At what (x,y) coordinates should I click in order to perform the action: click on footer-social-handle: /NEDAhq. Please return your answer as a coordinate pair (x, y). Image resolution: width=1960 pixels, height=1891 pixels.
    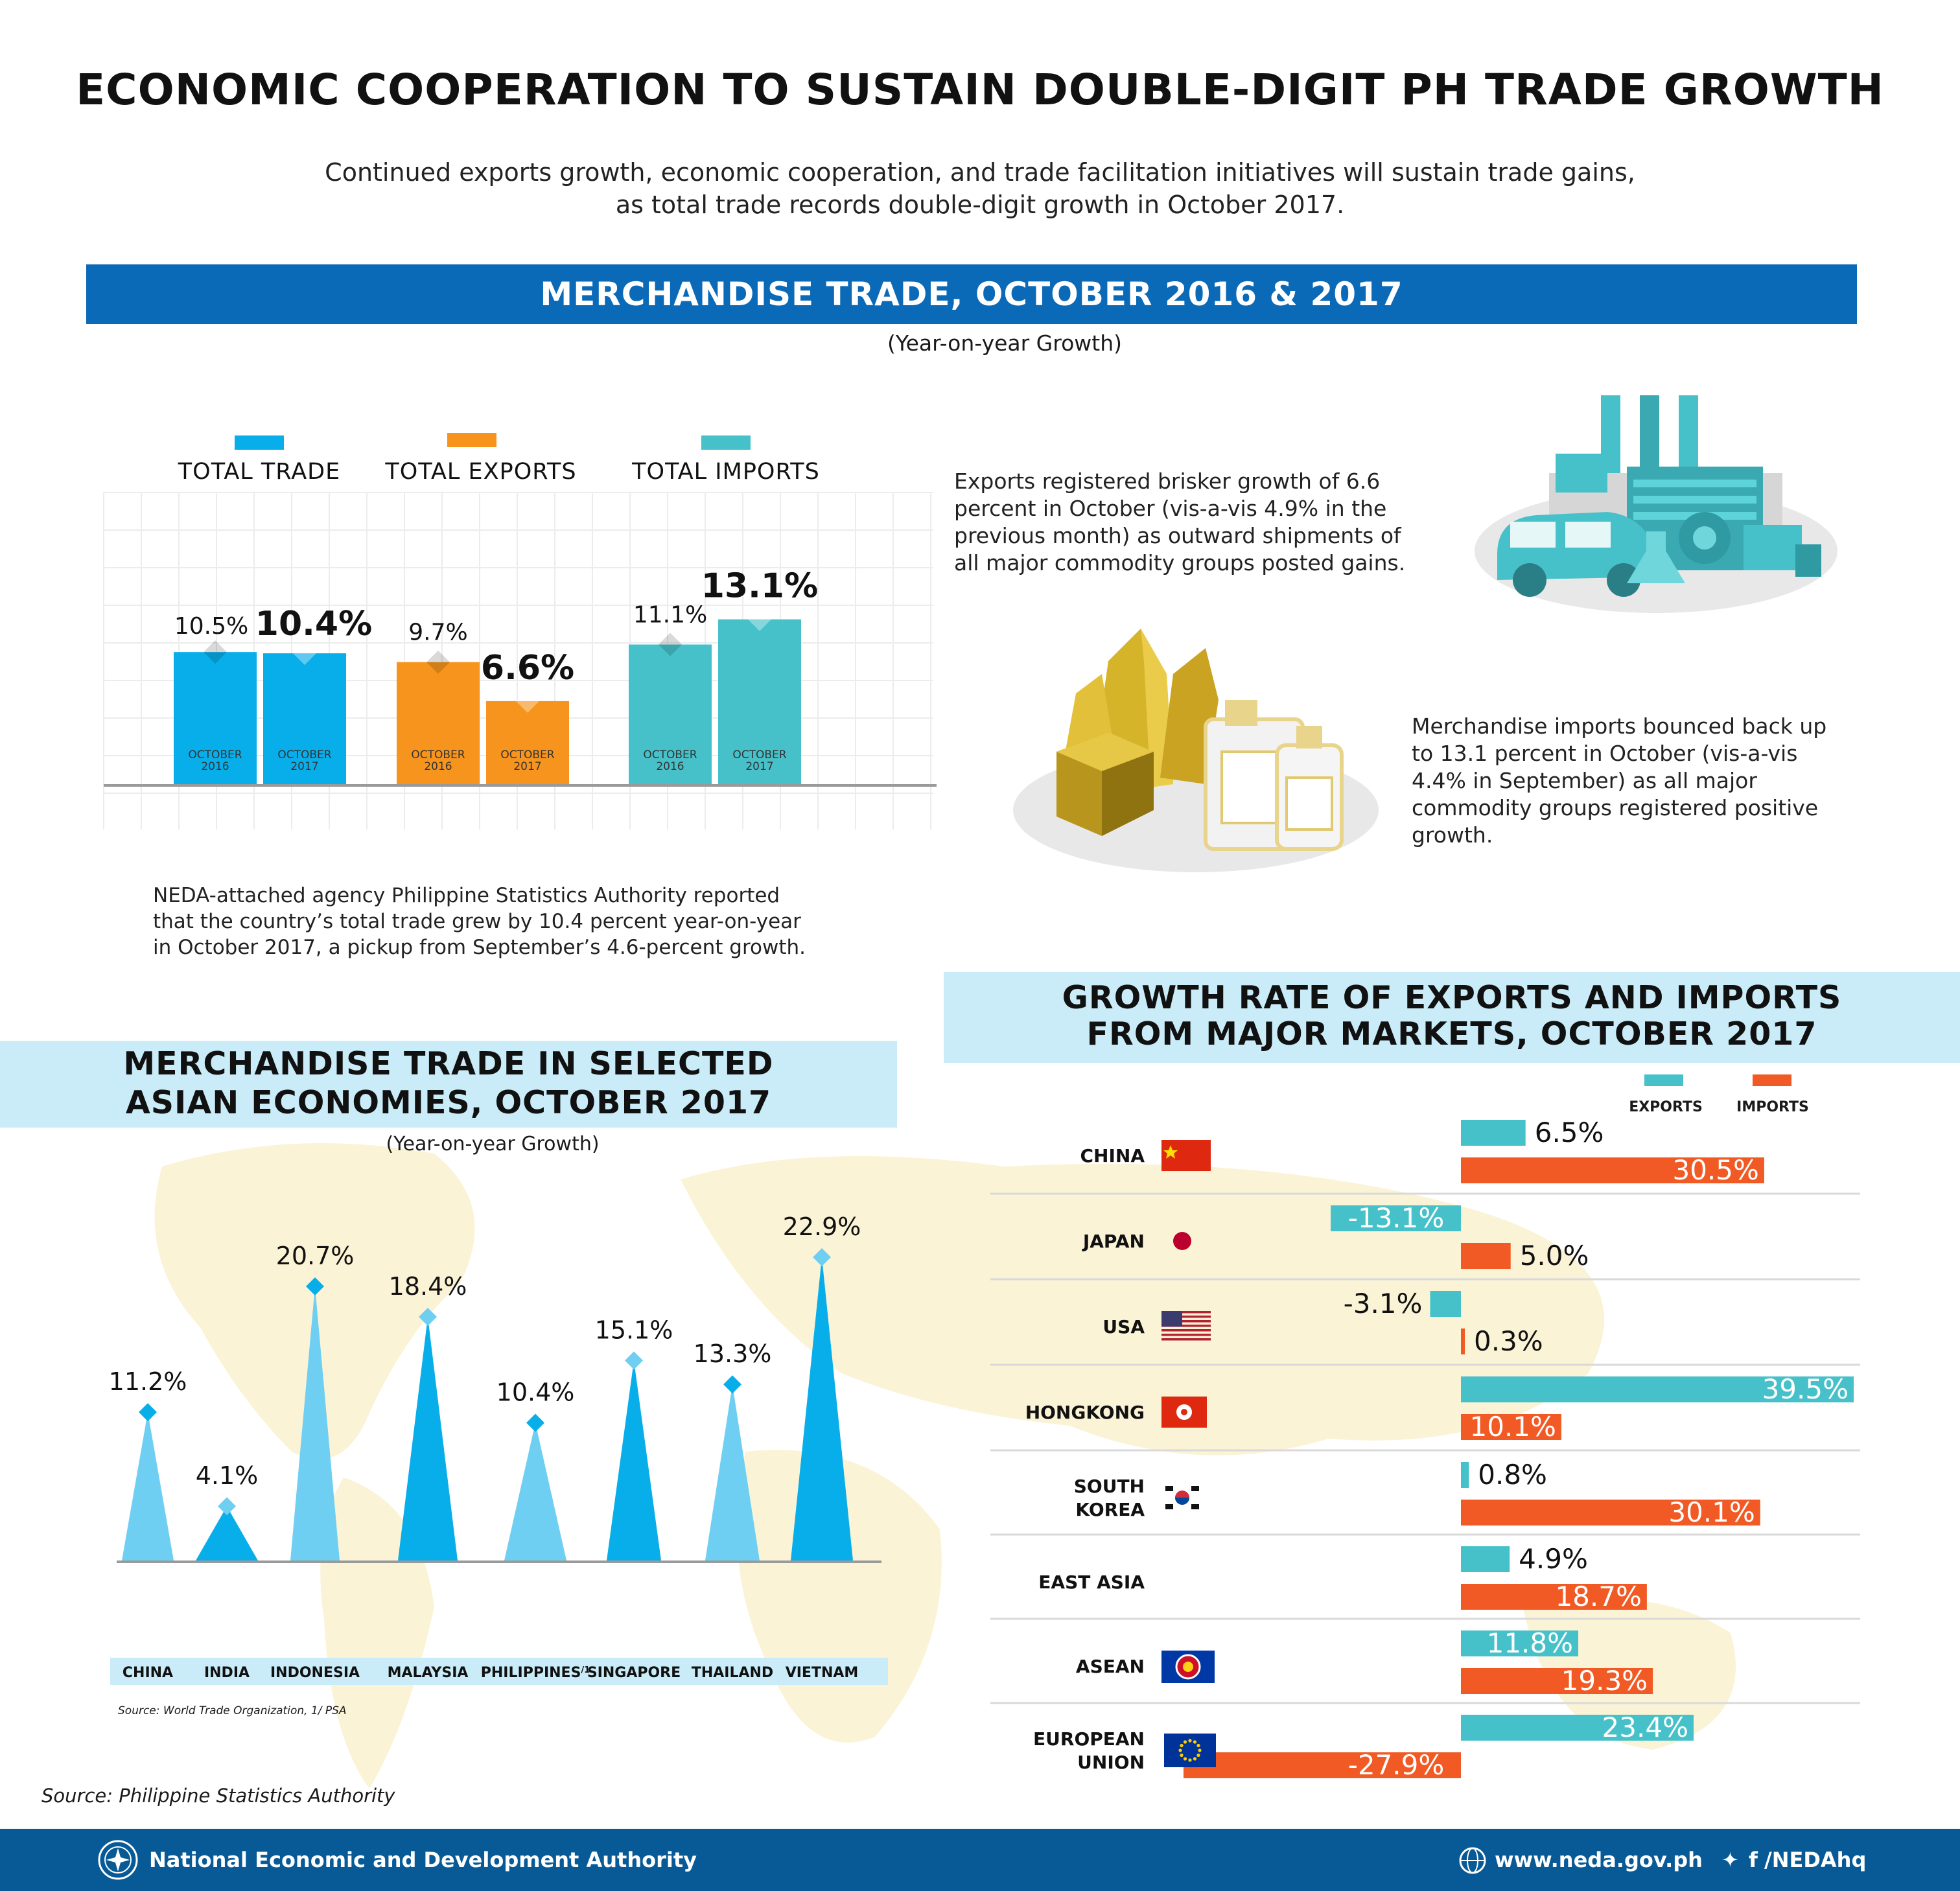
    Looking at the image, I should click on (1815, 1860).